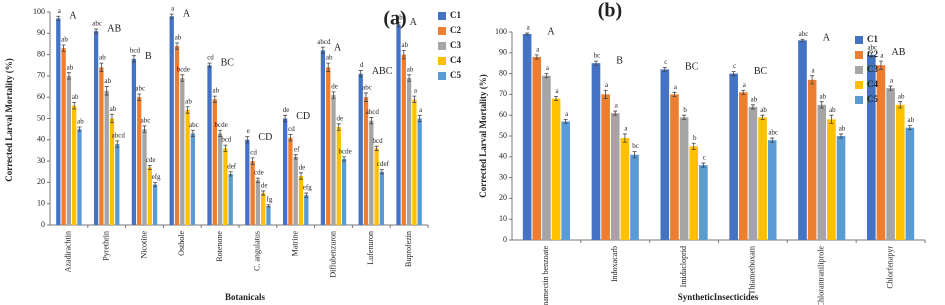 The width and height of the screenshot is (945, 305). Describe the element at coordinates (872, 84) in the screenshot. I see `legend-label: C4` at that location.